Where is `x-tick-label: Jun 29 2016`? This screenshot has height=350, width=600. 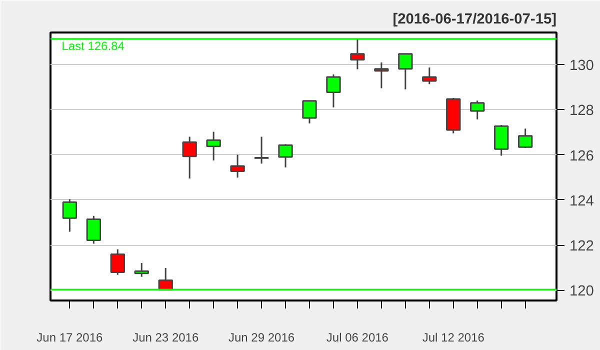 x-tick-label: Jun 29 2016 is located at coordinates (261, 337).